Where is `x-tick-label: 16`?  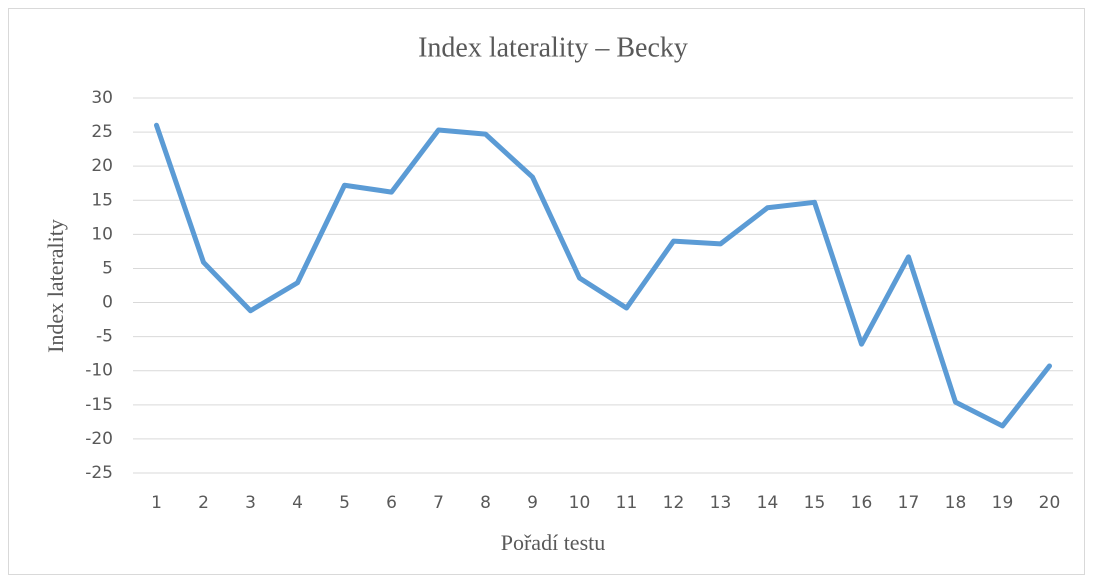 x-tick-label: 16 is located at coordinates (862, 503).